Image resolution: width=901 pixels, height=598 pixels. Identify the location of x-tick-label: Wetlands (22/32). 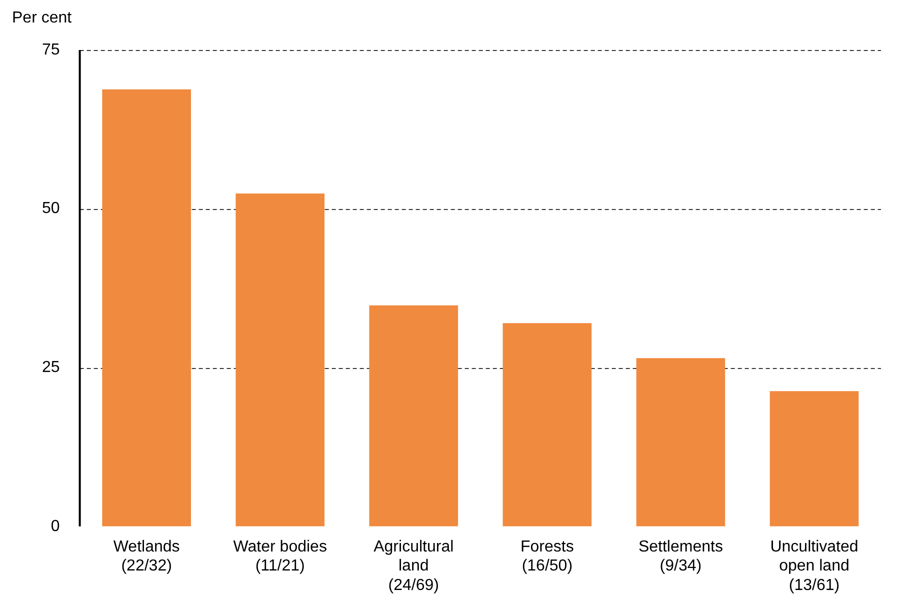
(146, 556).